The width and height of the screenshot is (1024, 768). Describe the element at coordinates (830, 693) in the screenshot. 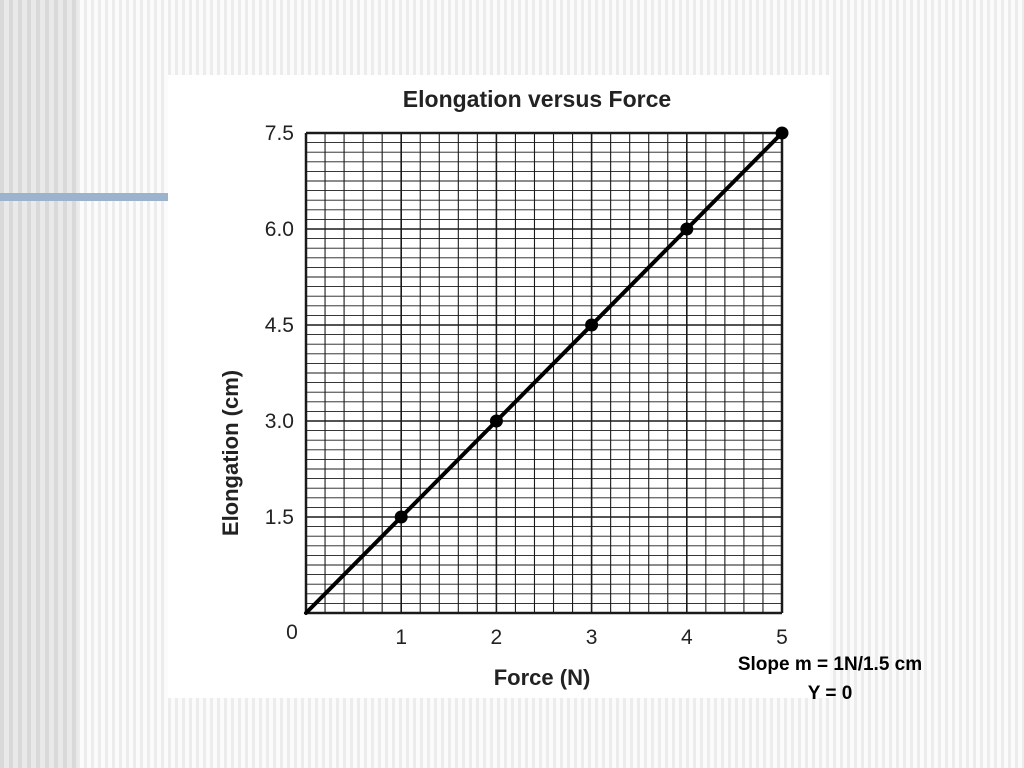

I see `slope-annotation-line2: Y = 0` at that location.